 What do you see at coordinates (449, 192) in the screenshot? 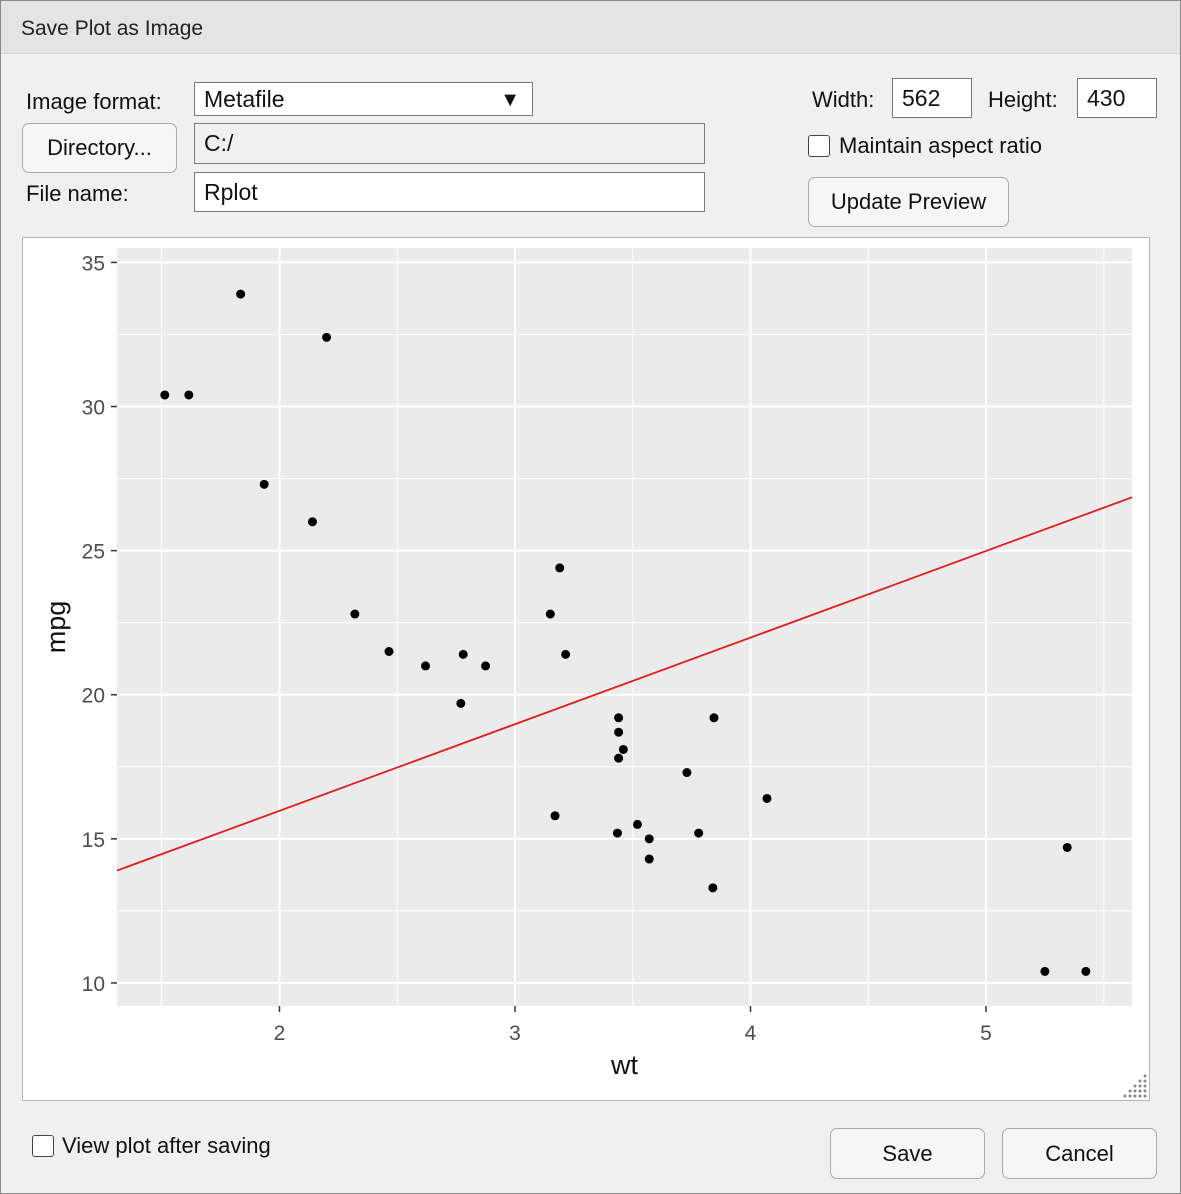
I see `file-name-input: Rplot` at bounding box center [449, 192].